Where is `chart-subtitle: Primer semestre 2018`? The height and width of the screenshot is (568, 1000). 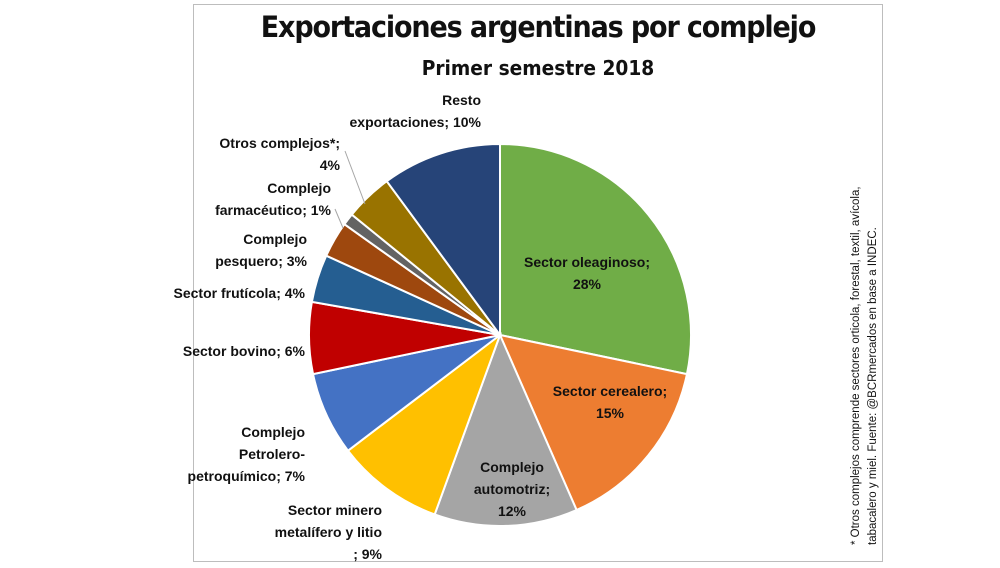
chart-subtitle: Primer semestre 2018 is located at coordinates (538, 68).